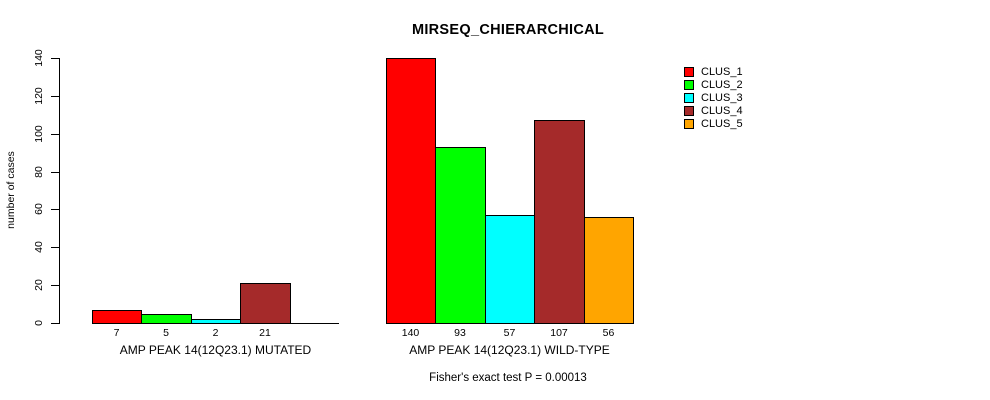  Describe the element at coordinates (722, 111) in the screenshot. I see `legend-label: CLUS_4` at that location.